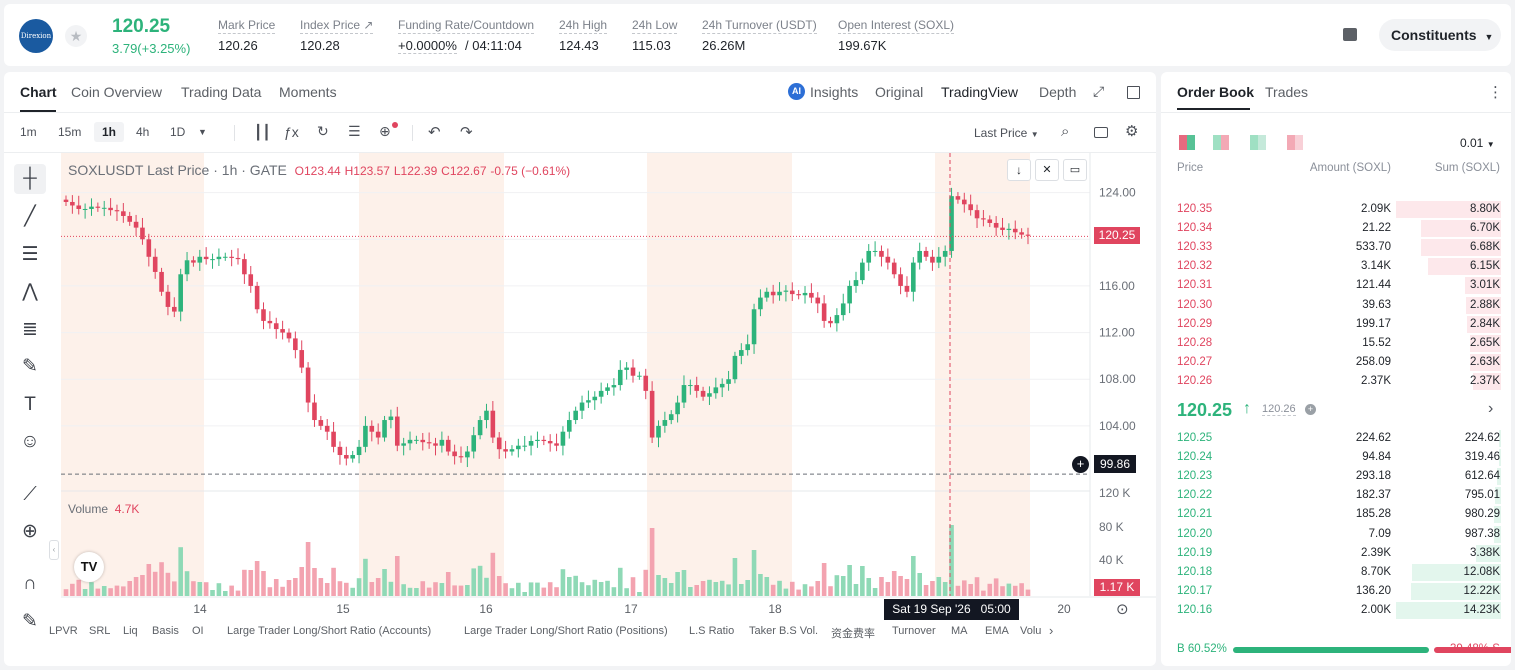 Image resolution: width=1515 pixels, height=670 pixels. I want to click on bid-row: 120.23 293.18 612.64, so click(1336, 476).